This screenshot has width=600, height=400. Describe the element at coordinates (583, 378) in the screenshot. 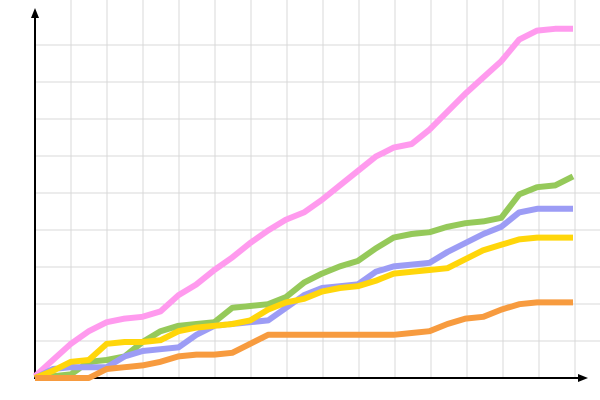

I see `x-axis-arrow-icon` at that location.